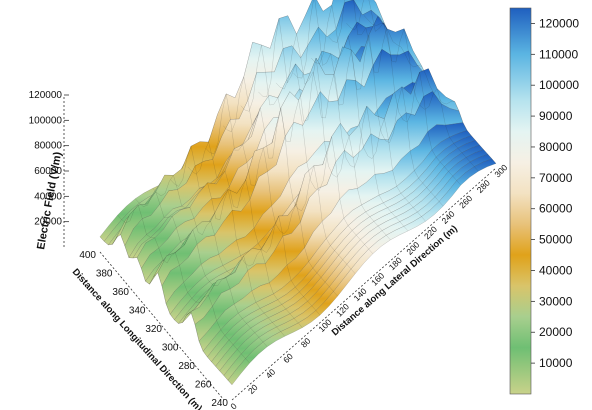 The width and height of the screenshot is (592, 410). What do you see at coordinates (556, 178) in the screenshot?
I see `colorbar-tick-label: 70000` at bounding box center [556, 178].